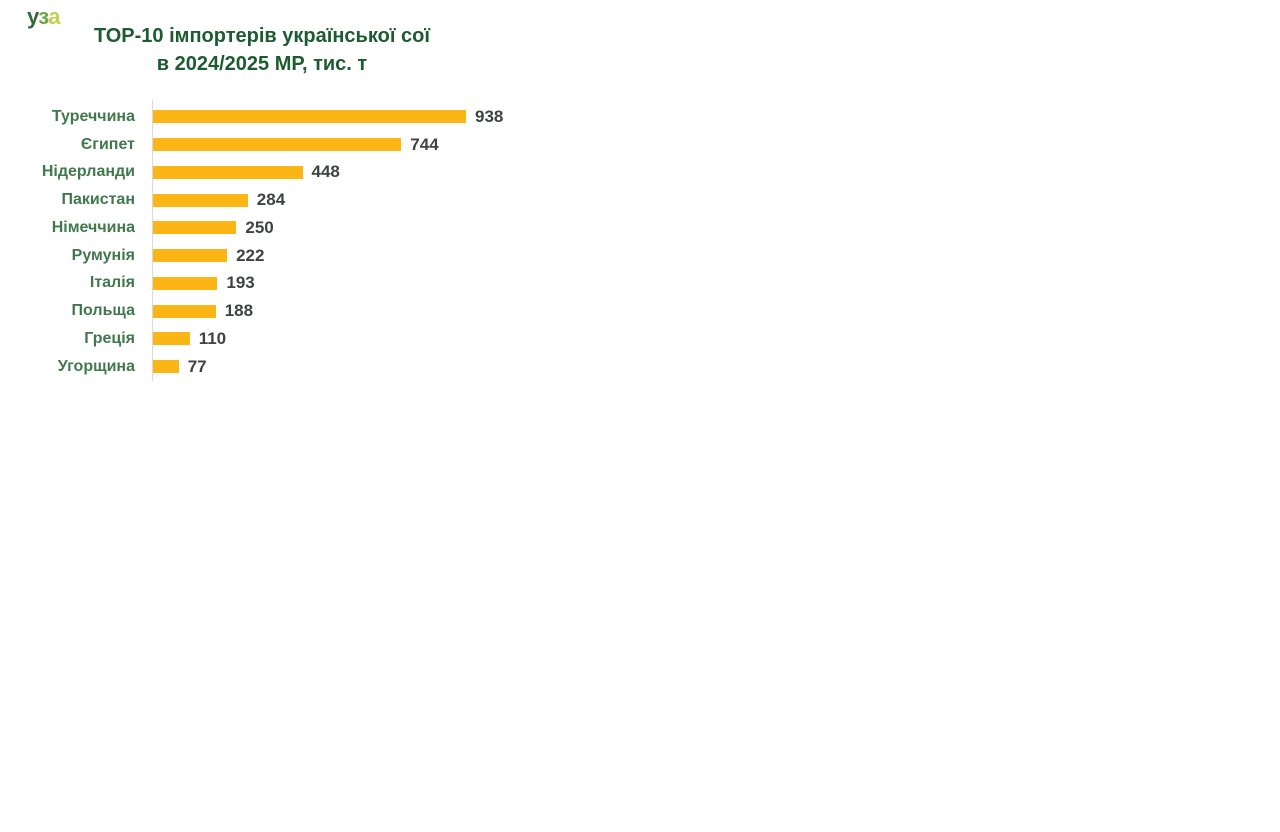 This screenshot has width=1280, height=832. Describe the element at coordinates (251, 200) in the screenshot. I see `bar-row: Пакистан 284` at that location.